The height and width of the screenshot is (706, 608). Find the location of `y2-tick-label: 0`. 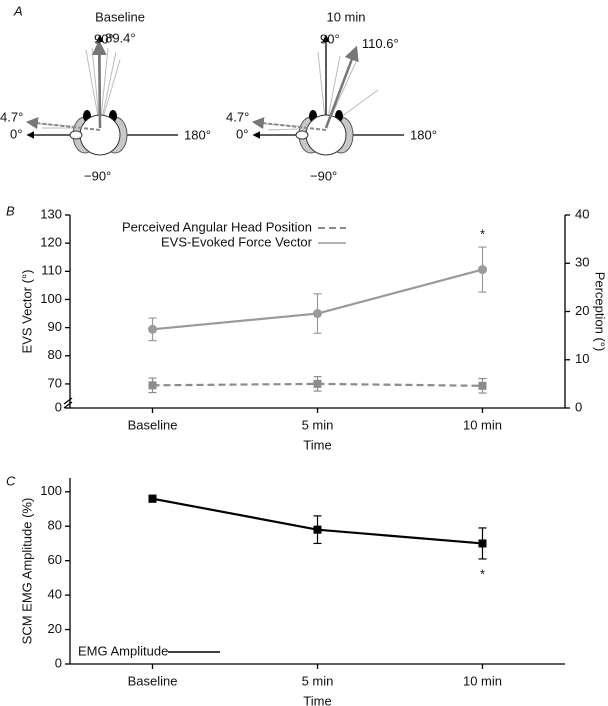

y2-tick-label: 0 is located at coordinates (578, 406).